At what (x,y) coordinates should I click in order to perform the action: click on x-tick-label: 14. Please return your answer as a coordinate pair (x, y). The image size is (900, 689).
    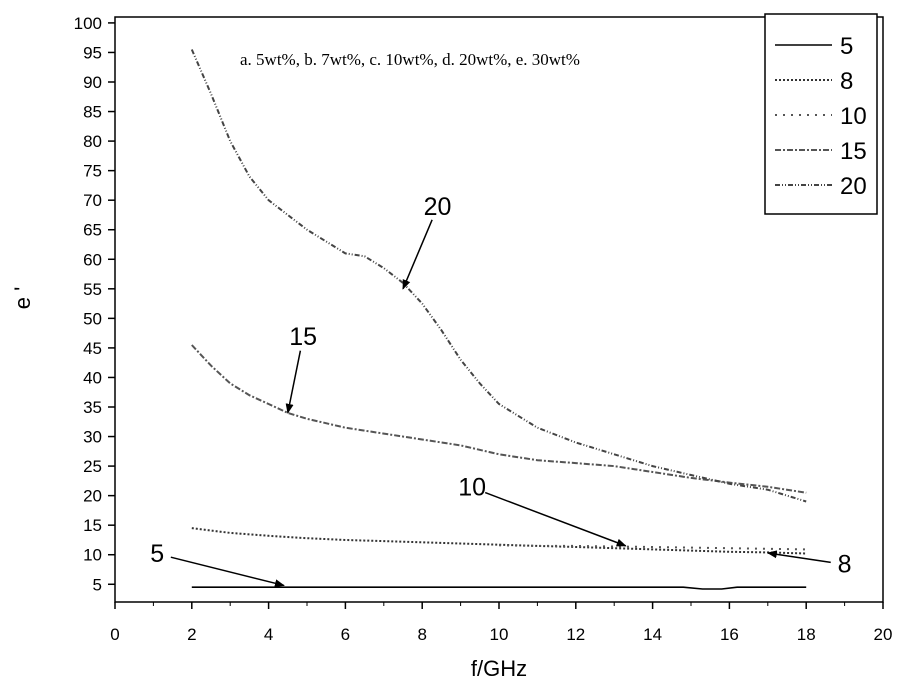
    Looking at the image, I should click on (652, 634).